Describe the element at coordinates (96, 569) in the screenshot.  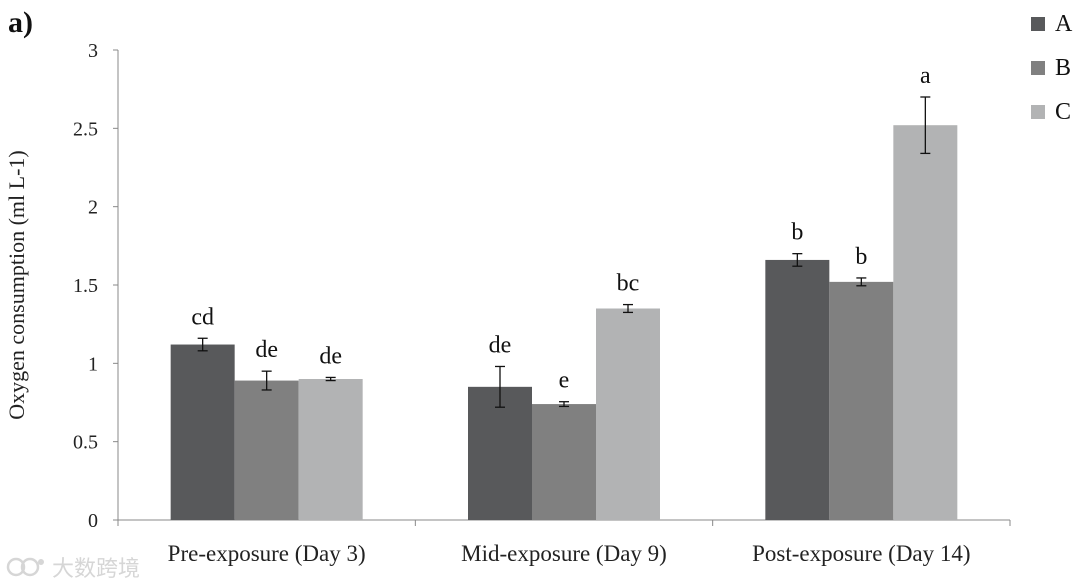
I see `watermark-text: 大数跨境` at that location.